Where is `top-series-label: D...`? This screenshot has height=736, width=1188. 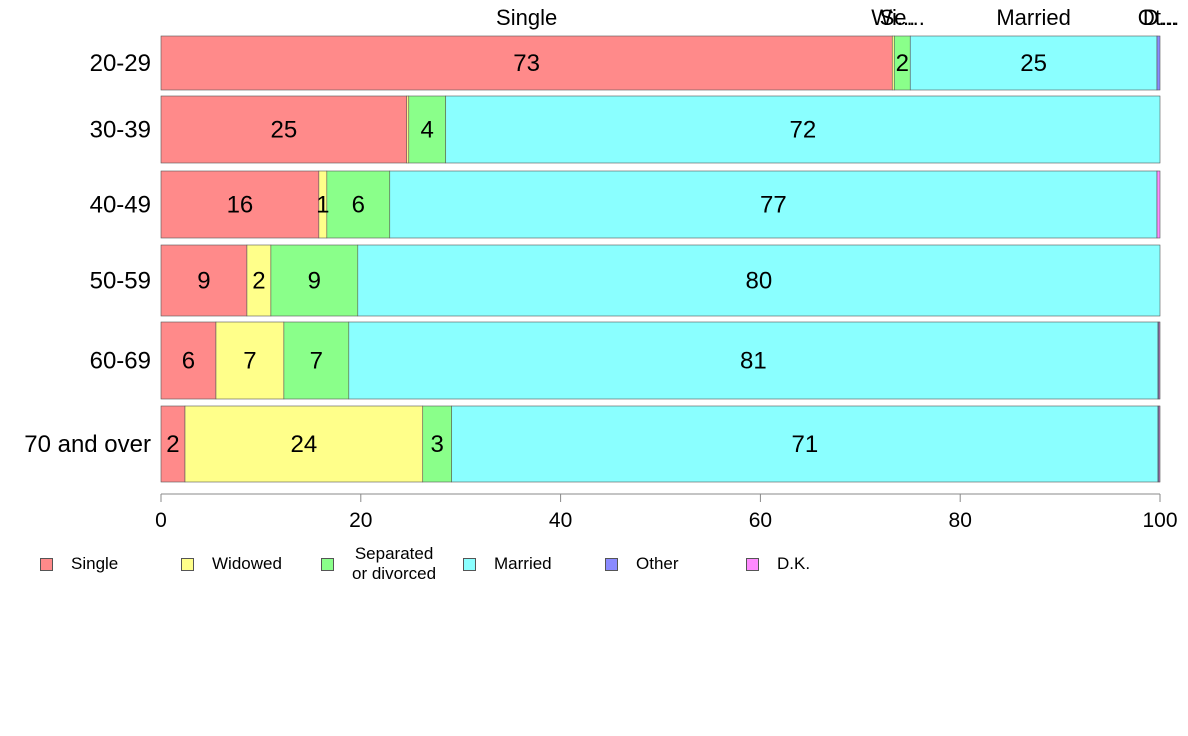 top-series-label: D... is located at coordinates (1160, 17).